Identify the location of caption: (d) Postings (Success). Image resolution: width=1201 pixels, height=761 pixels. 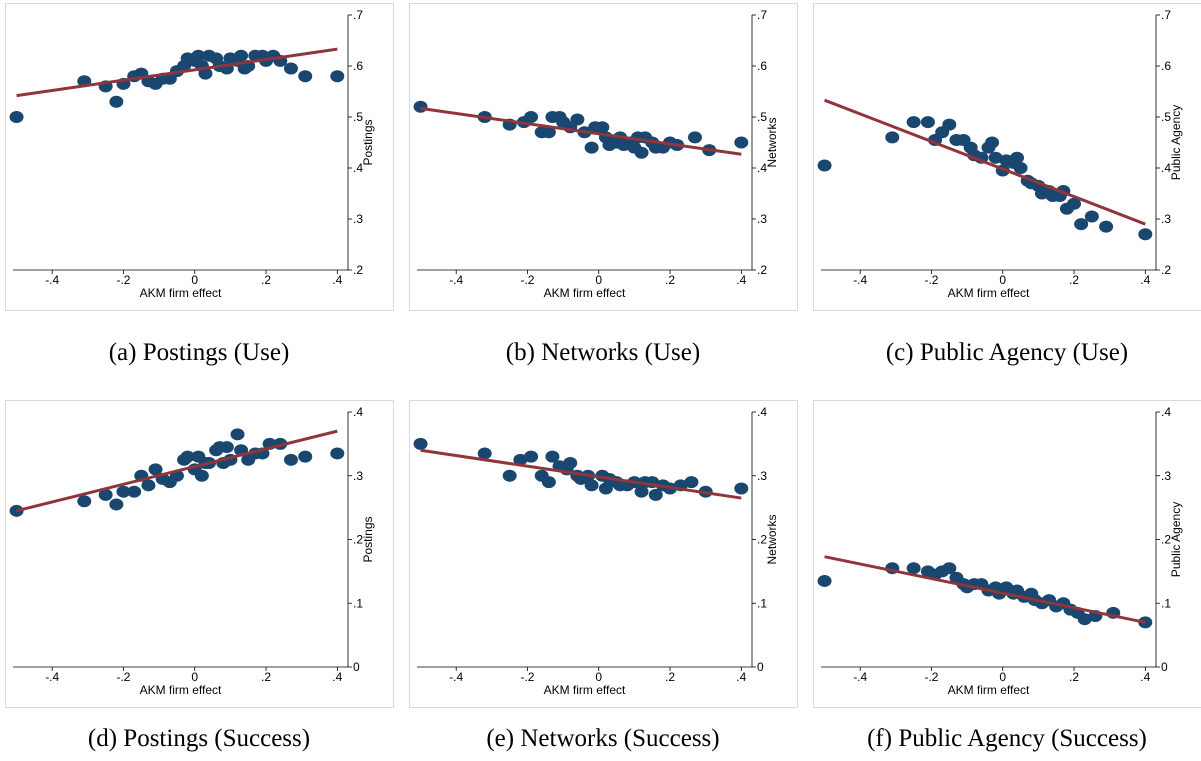
(199, 738).